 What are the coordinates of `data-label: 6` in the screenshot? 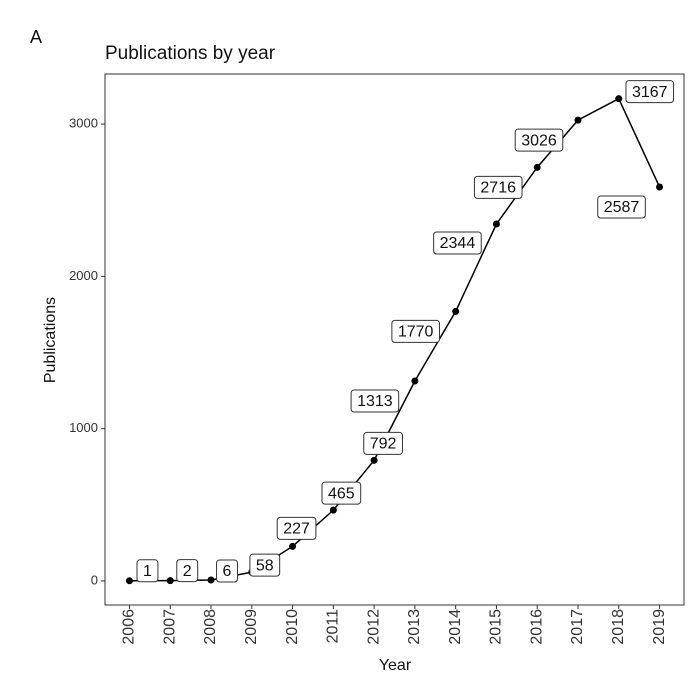 It's located at (227, 571).